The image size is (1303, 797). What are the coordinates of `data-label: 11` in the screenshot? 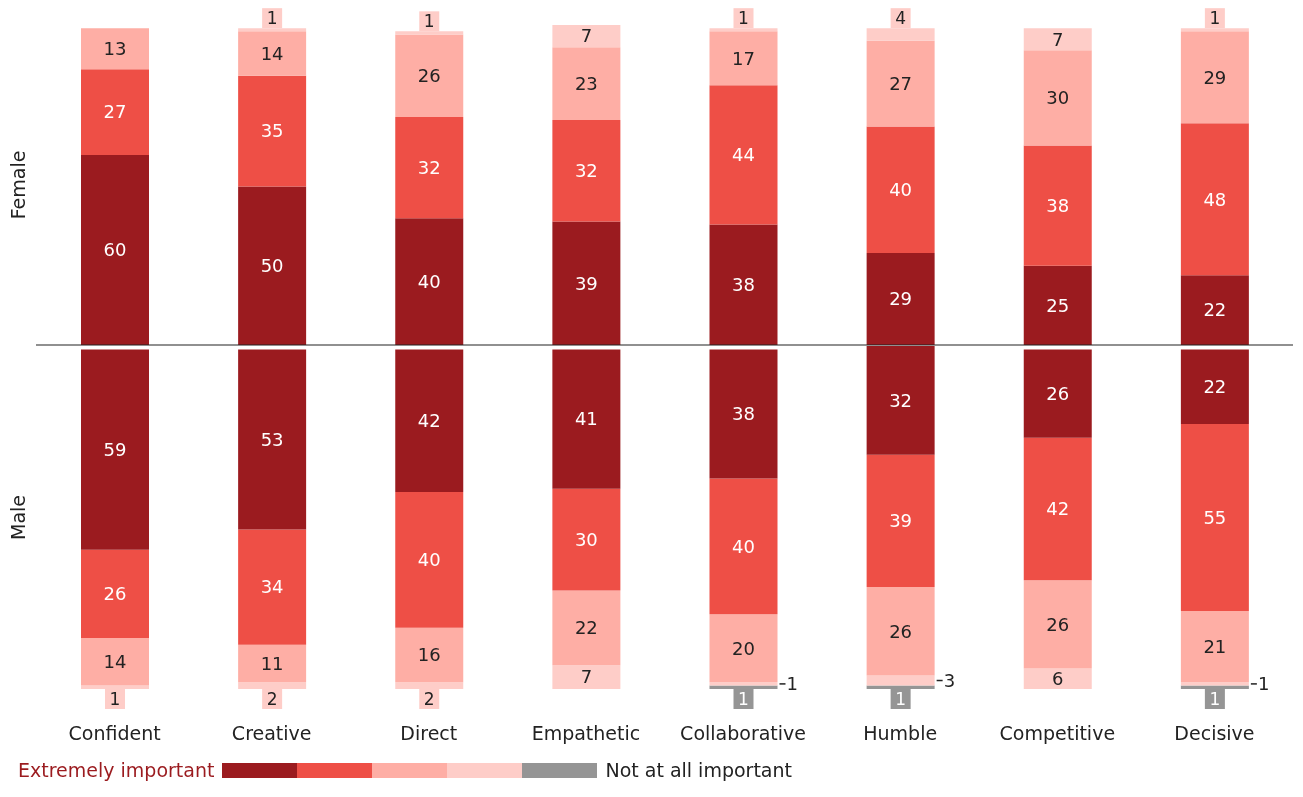 It's located at (272, 663).